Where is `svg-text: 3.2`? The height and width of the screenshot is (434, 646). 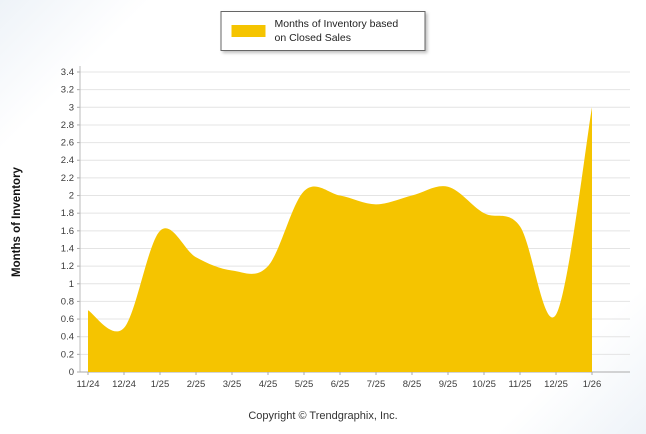
svg-text: 3.2 is located at coordinates (67, 90).